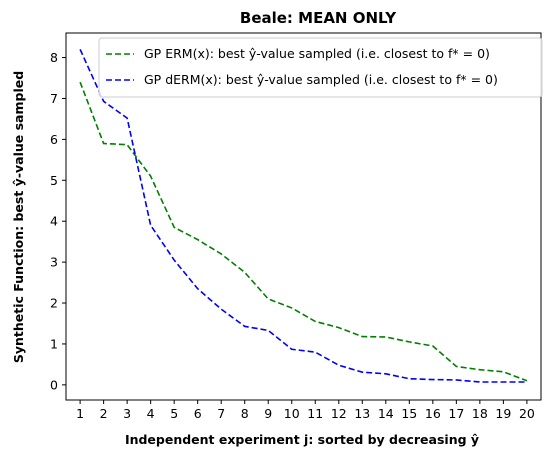 The image size is (560, 461). I want to click on y-tick-label: 2, so click(54, 303).